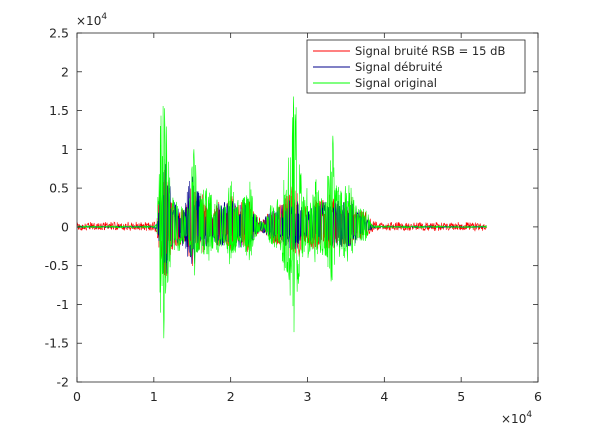 The width and height of the screenshot is (593, 430). Describe the element at coordinates (396, 83) in the screenshot. I see `legend-label-original: Signal original` at that location.